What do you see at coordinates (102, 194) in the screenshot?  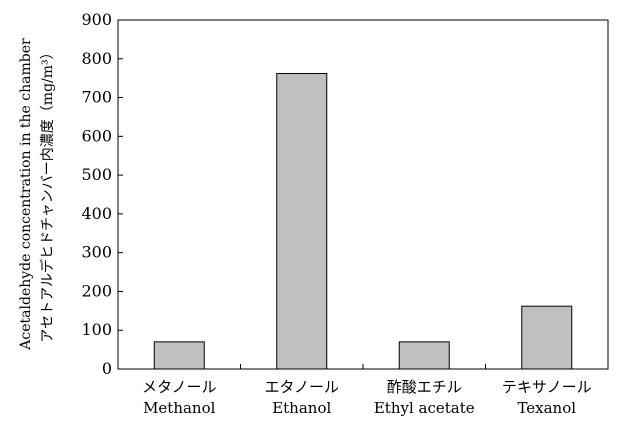 I see `y-axis: 0 100 200 300 400 500 600 700 800 900` at bounding box center [102, 194].